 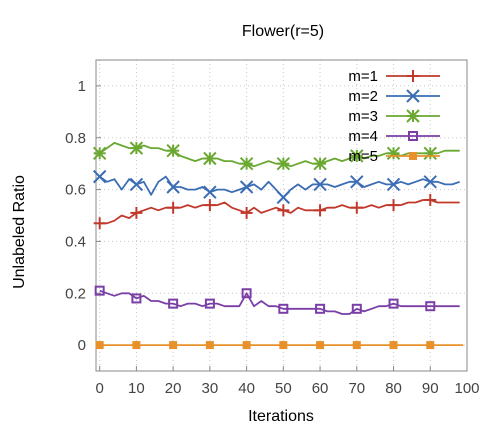 I want to click on legend: m=1 m=2 m=3 m=4 m=5, so click(x=394, y=116).